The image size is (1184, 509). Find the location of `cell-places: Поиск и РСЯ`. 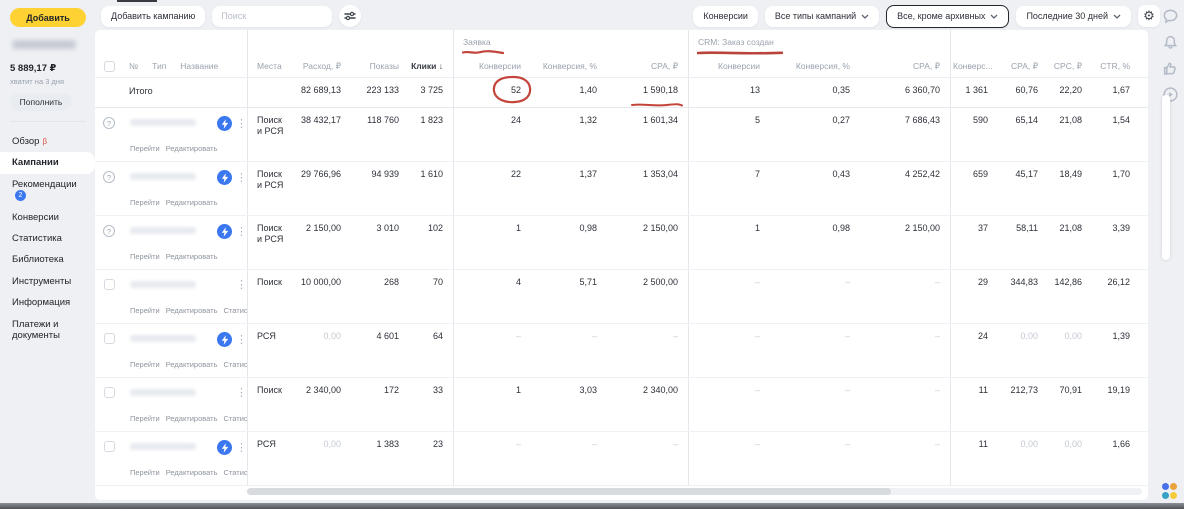

cell-places: Поиск и РСЯ is located at coordinates (268, 134).